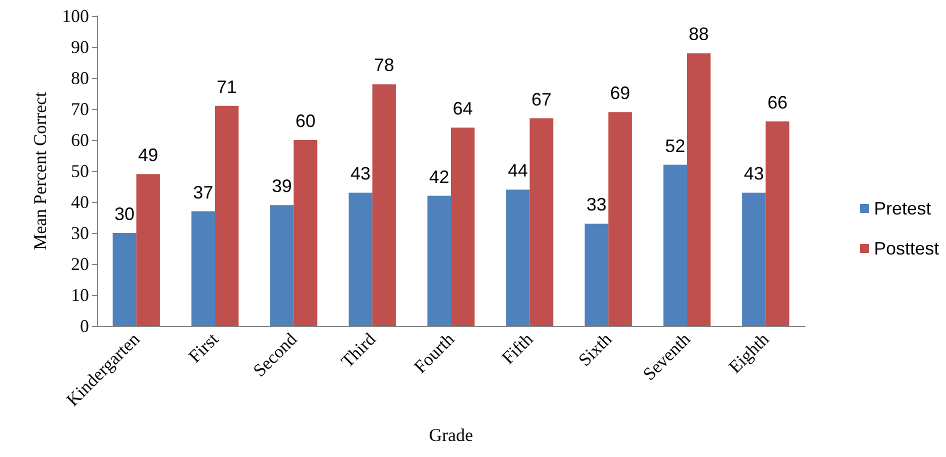 Image resolution: width=946 pixels, height=457 pixels. What do you see at coordinates (596, 204) in the screenshot?
I see `data-label: 33` at bounding box center [596, 204].